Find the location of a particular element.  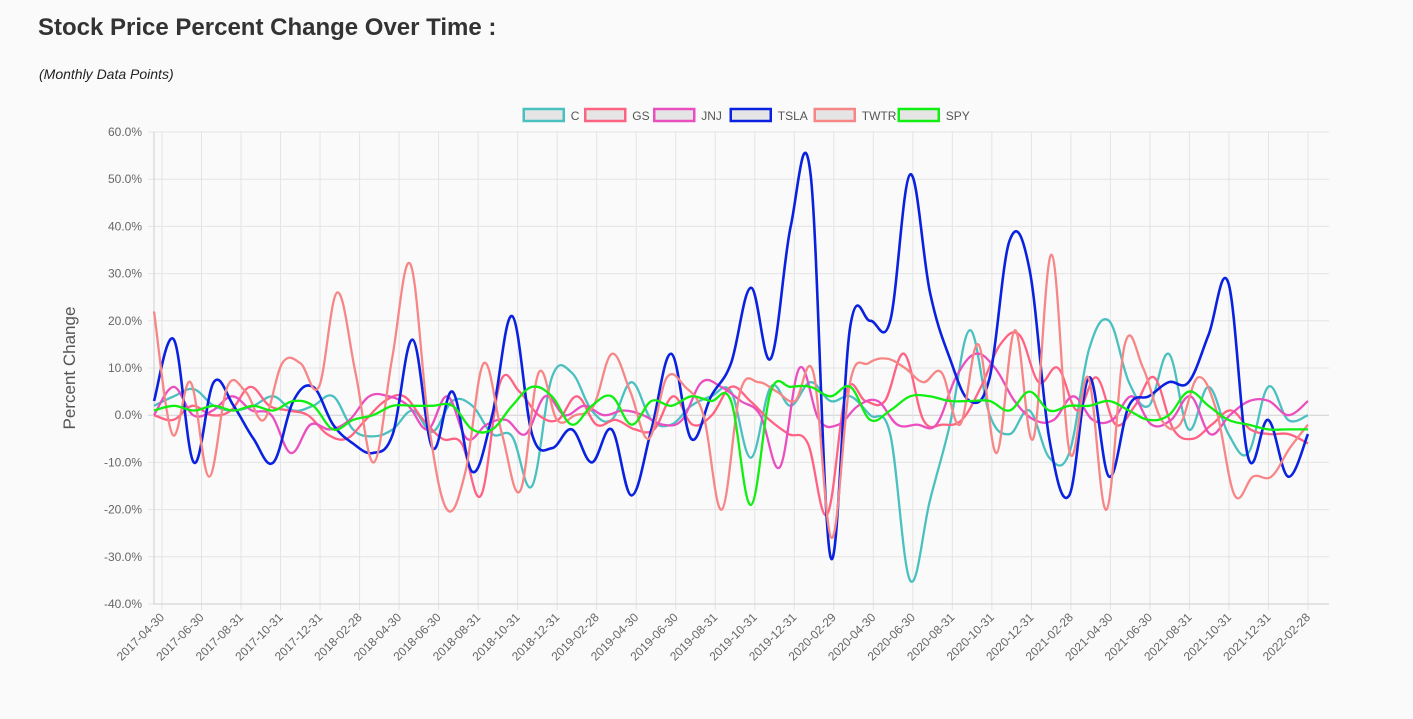

y-tick-label: -20.0% is located at coordinates (123, 510).